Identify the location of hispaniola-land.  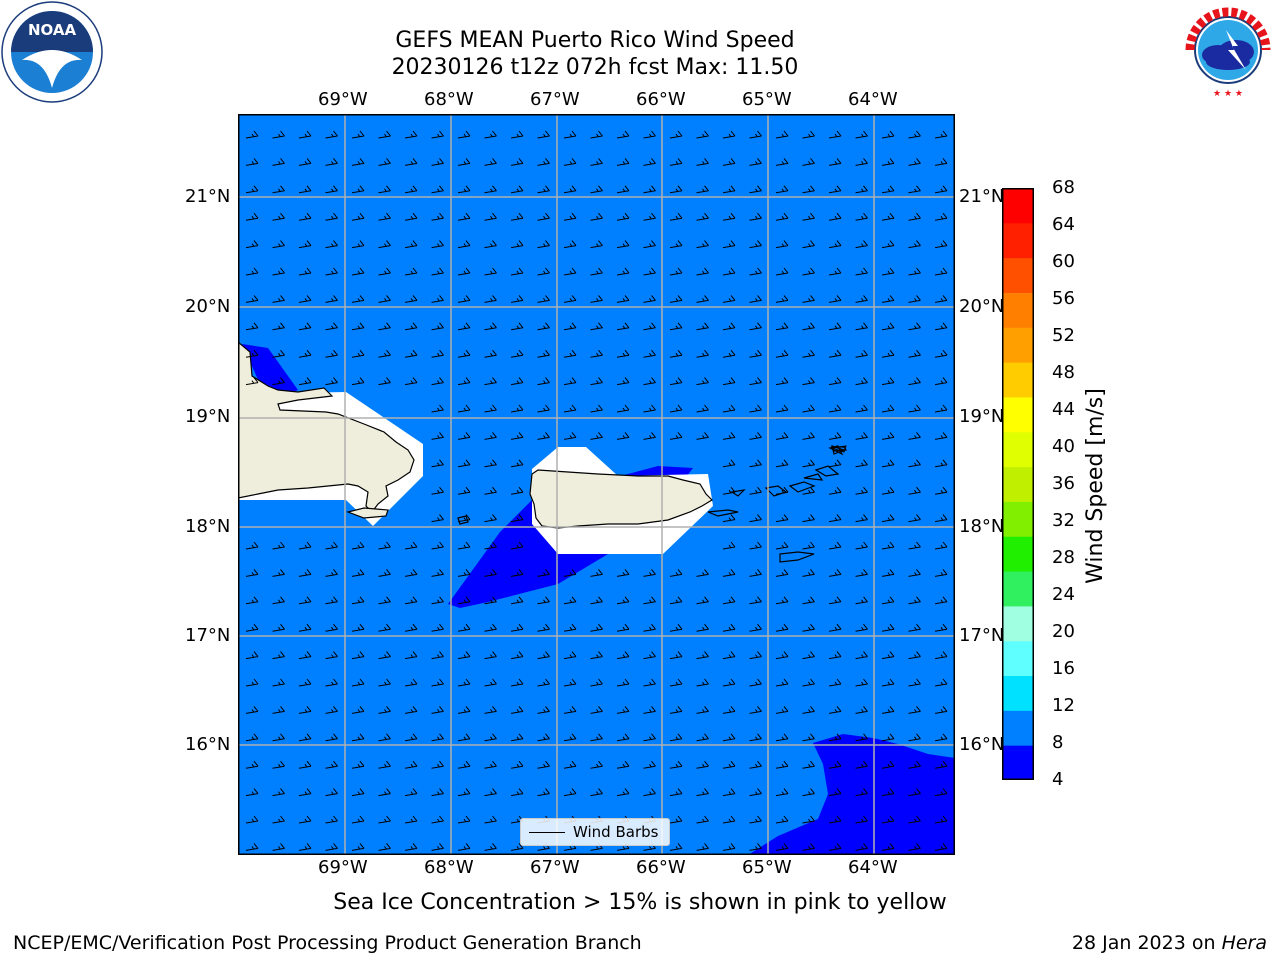
(326, 426).